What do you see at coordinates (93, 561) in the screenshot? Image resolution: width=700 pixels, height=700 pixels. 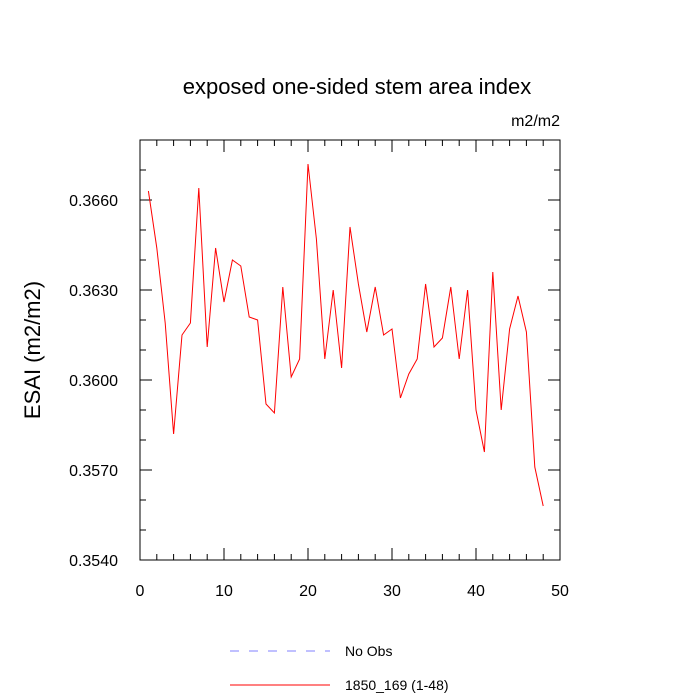 I see `y-tick-label: 0.3540` at bounding box center [93, 561].